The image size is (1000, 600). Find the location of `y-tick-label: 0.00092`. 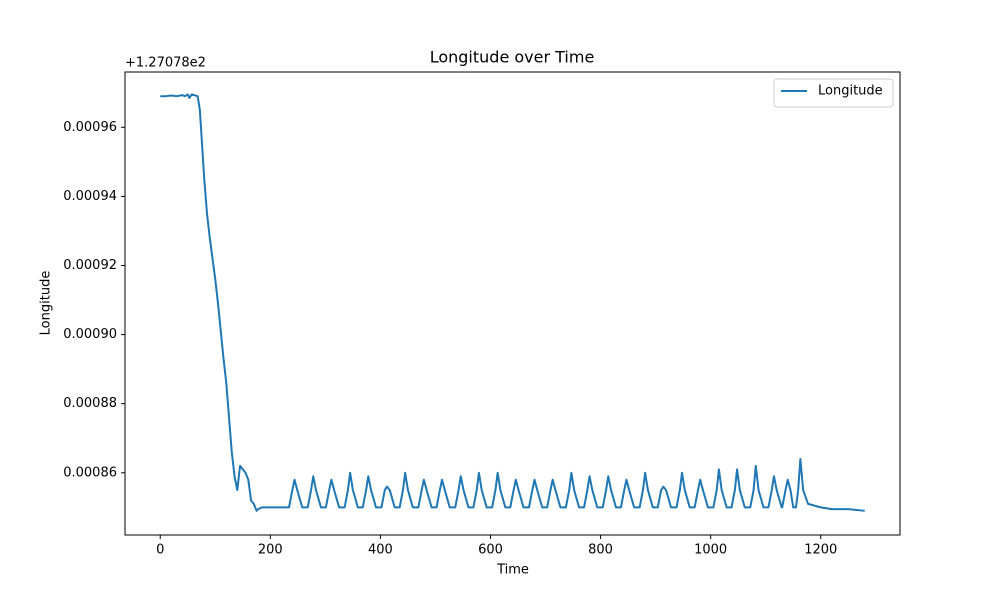

y-tick-label: 0.00092 is located at coordinates (90, 265).